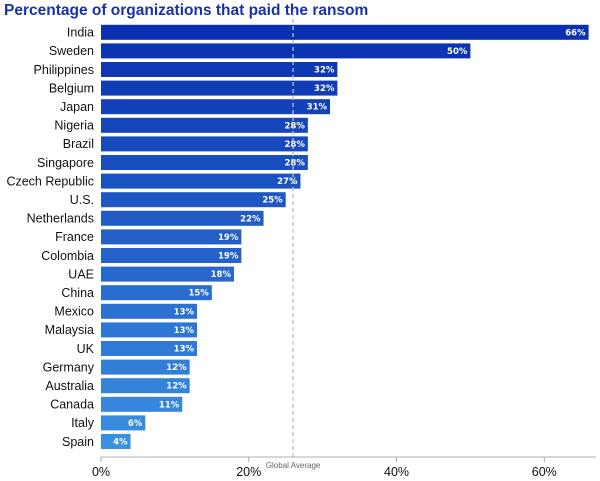  I want to click on category-label: Brazil, so click(78, 144).